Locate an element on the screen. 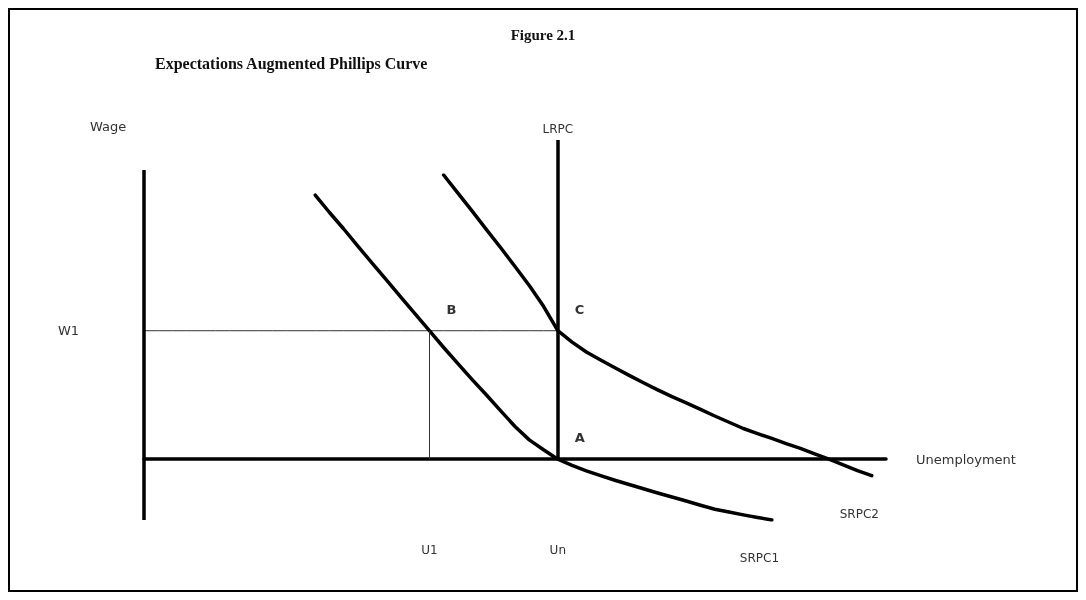 This screenshot has width=1086, height=600. x-axis-title: Unemployment is located at coordinates (966, 459).